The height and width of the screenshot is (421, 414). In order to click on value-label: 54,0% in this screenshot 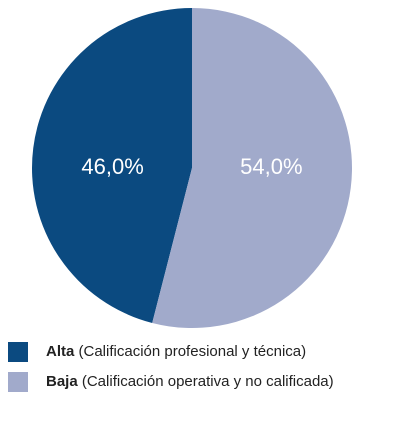, I will do `click(271, 166)`.